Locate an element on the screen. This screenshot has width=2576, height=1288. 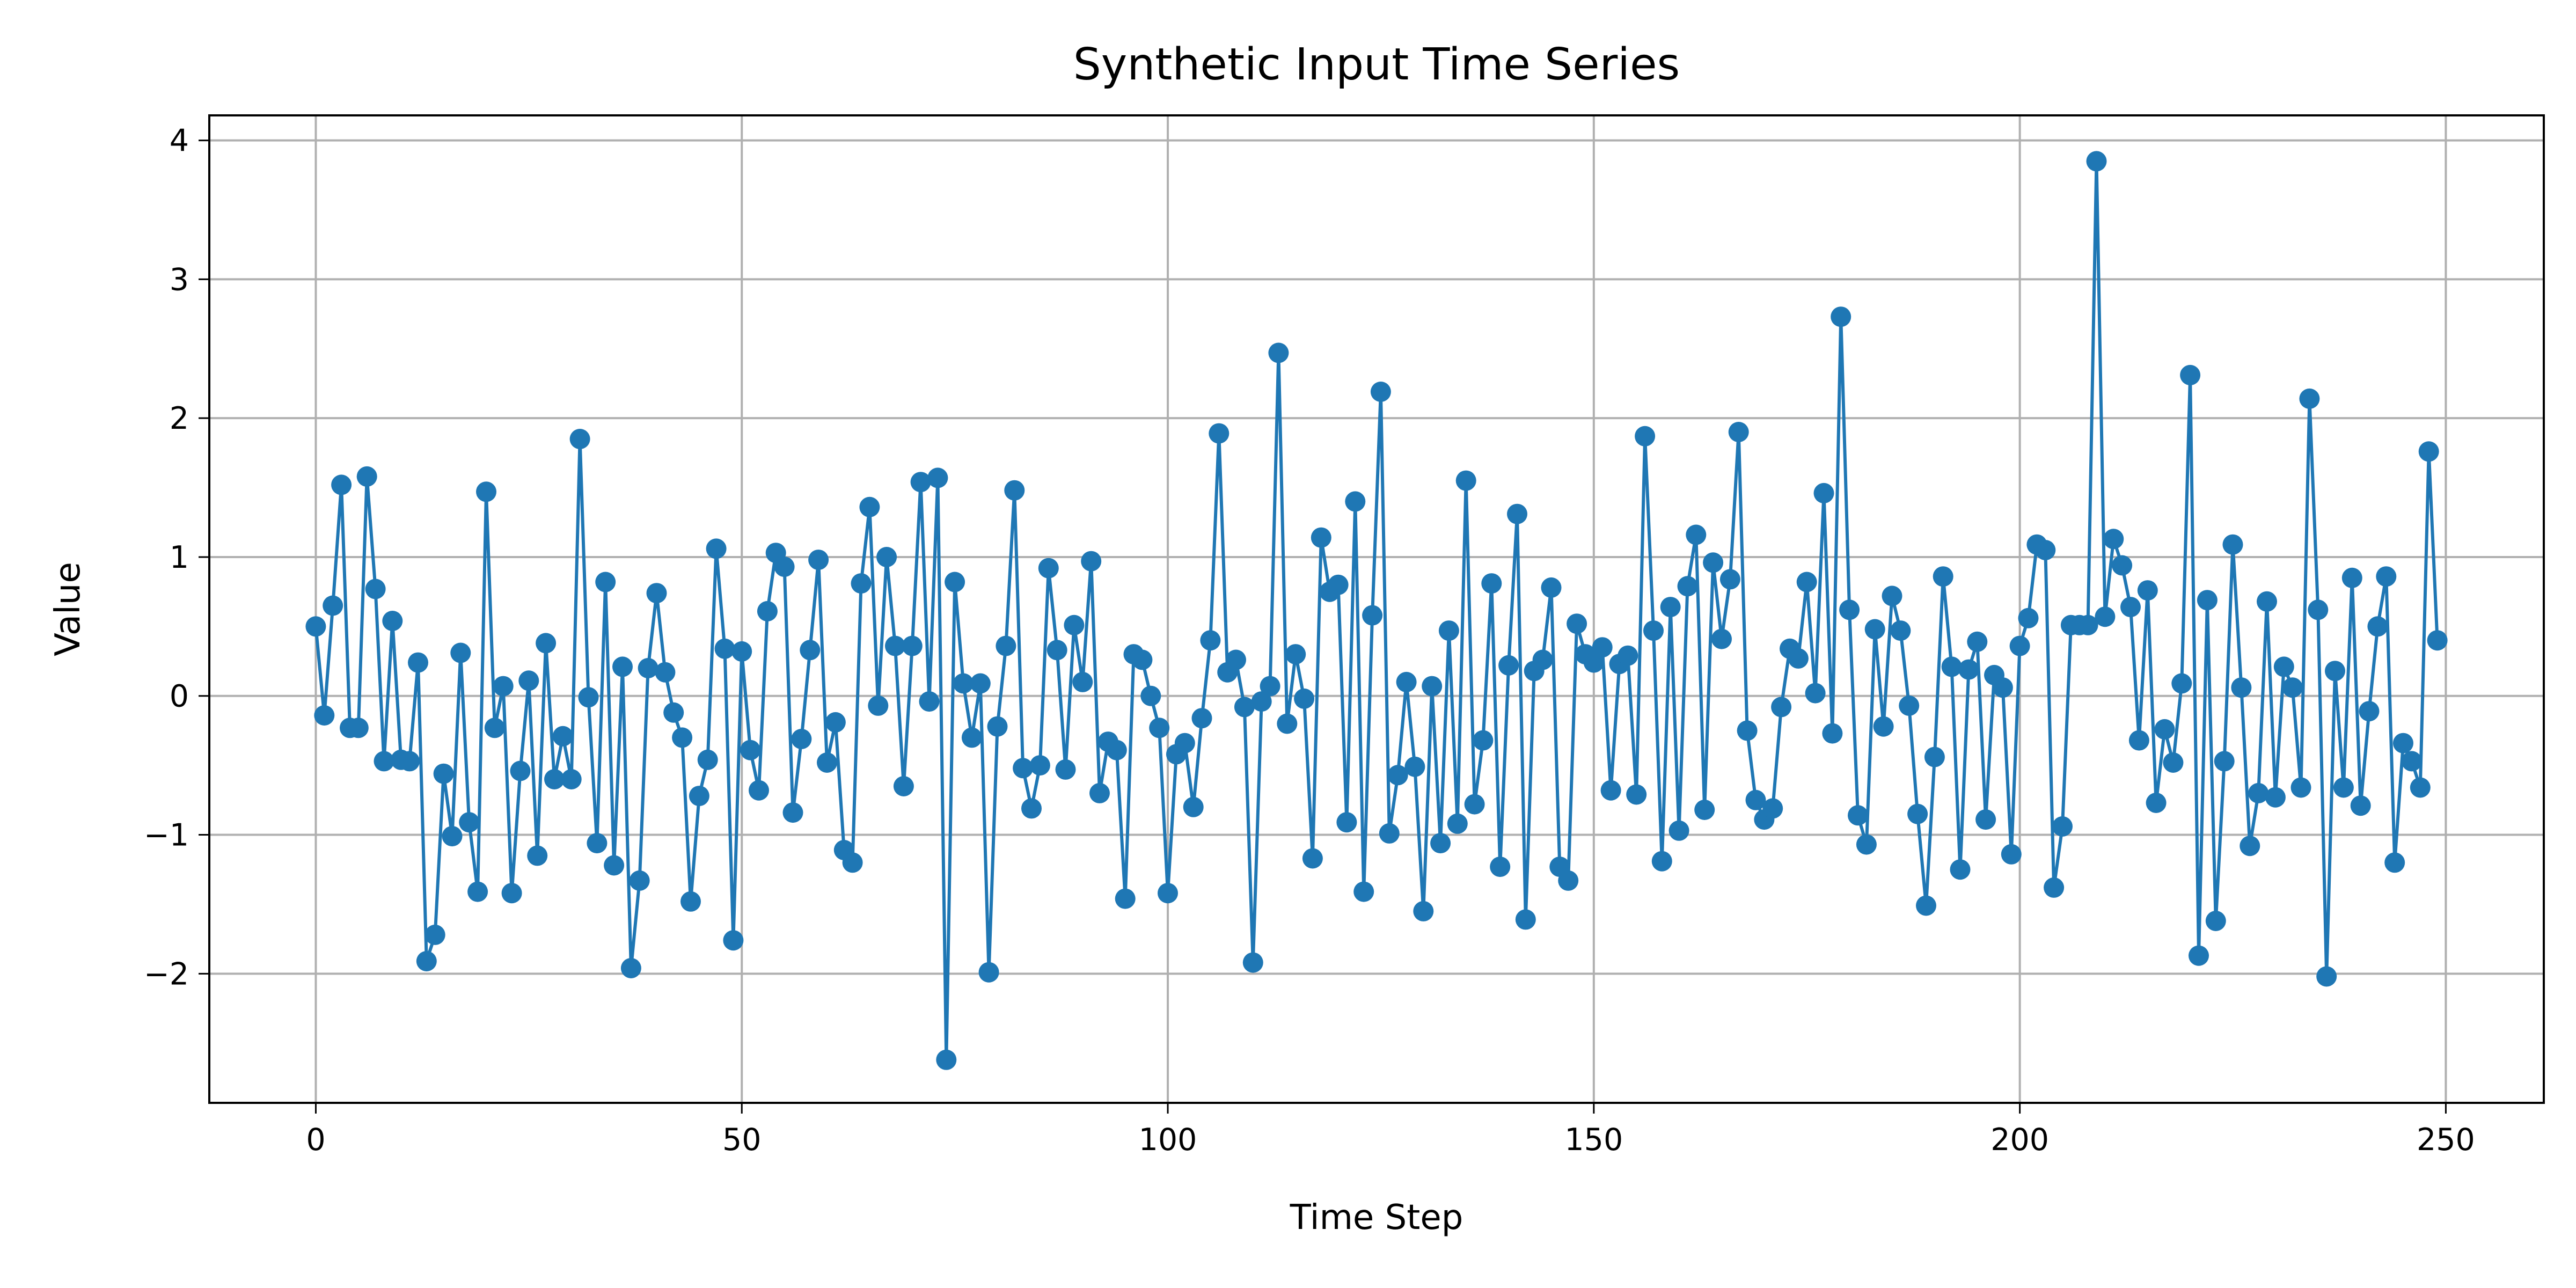
x-axis-label: Time Step is located at coordinates (1376, 1218).